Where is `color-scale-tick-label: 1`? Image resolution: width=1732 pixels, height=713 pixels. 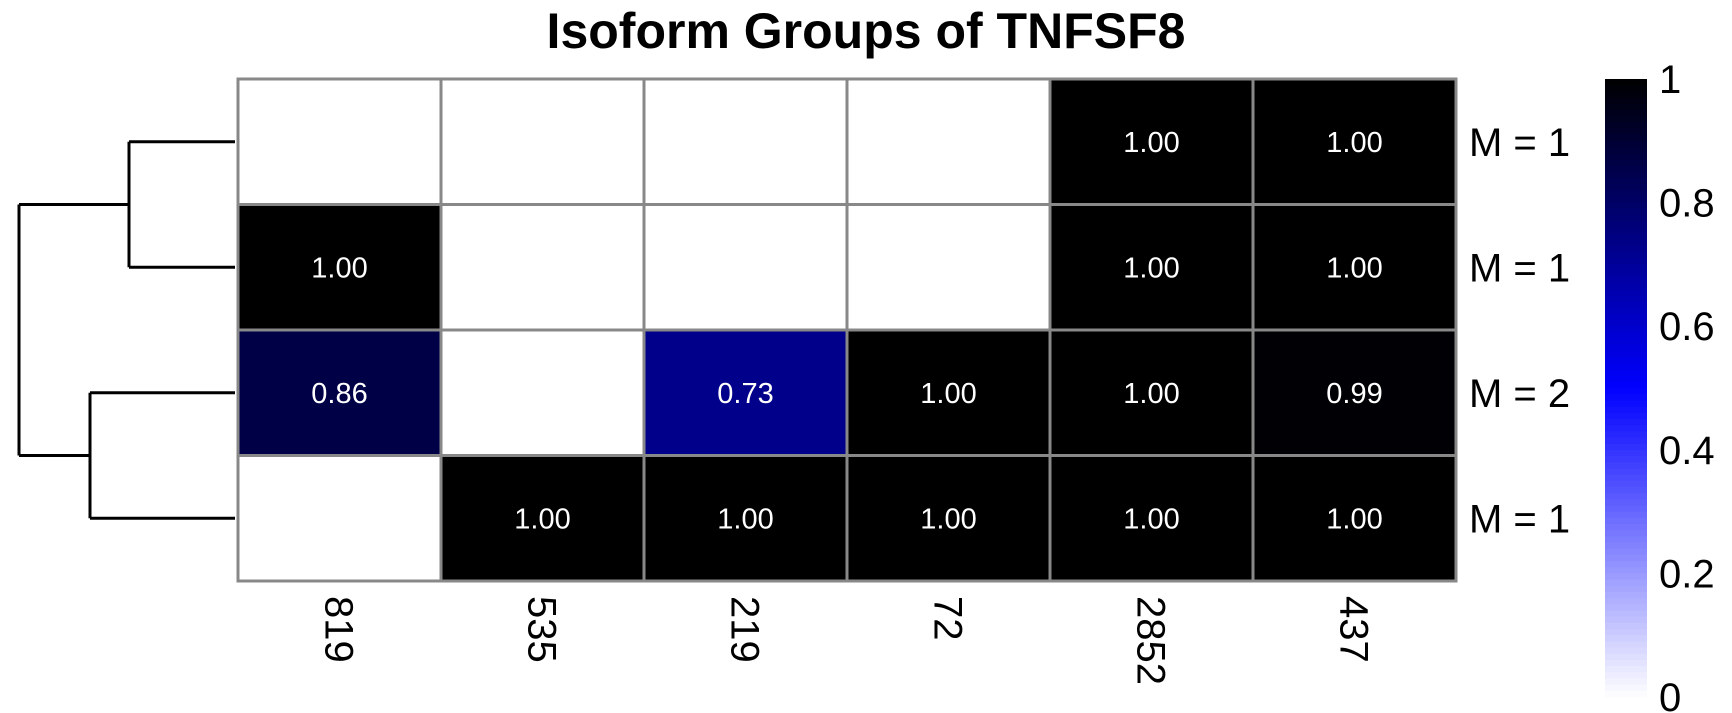
color-scale-tick-label: 1 is located at coordinates (1670, 80).